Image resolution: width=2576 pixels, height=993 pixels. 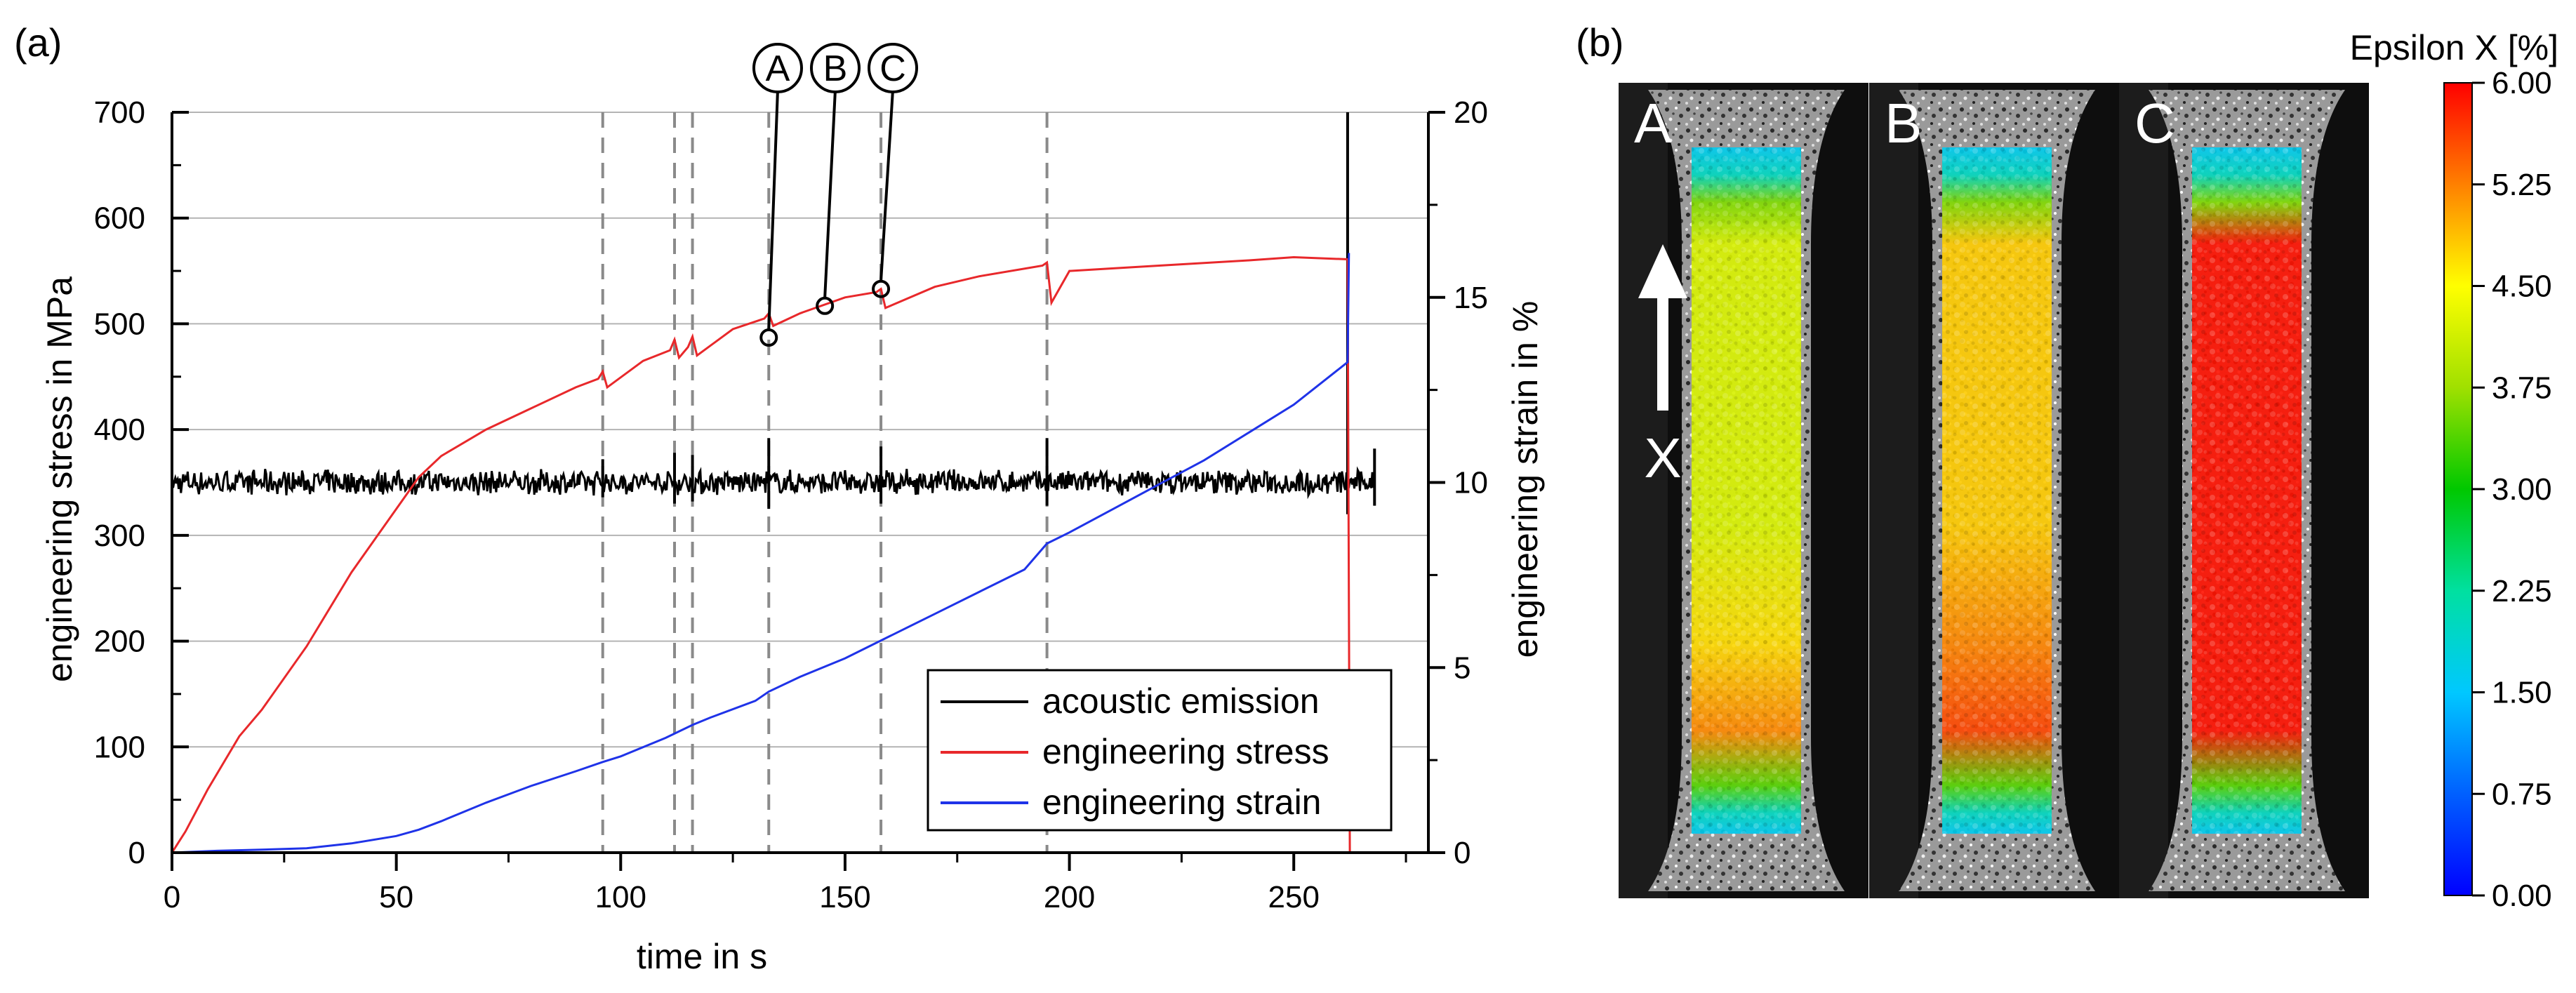 I want to click on colorbar-tick-label: 3.00, so click(x=2522, y=490).